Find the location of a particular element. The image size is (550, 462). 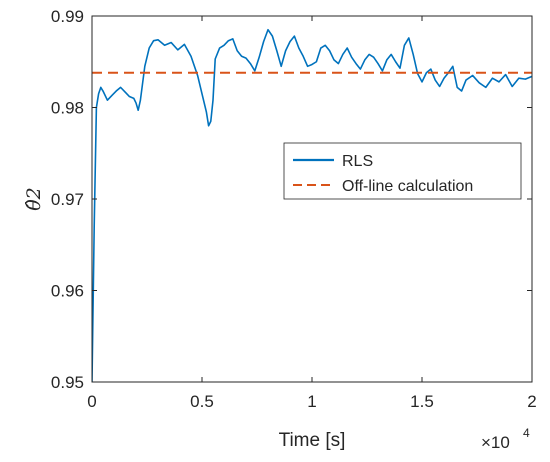

x-exponent-base: ×10 is located at coordinates (495, 442).